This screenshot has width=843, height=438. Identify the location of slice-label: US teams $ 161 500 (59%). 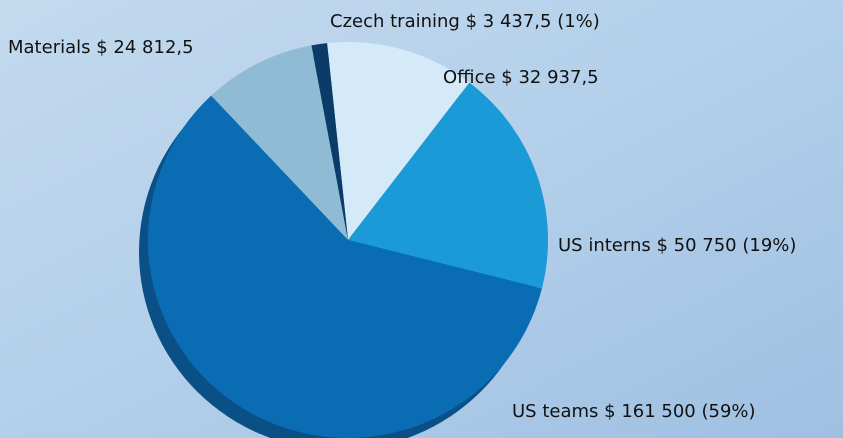
(634, 411).